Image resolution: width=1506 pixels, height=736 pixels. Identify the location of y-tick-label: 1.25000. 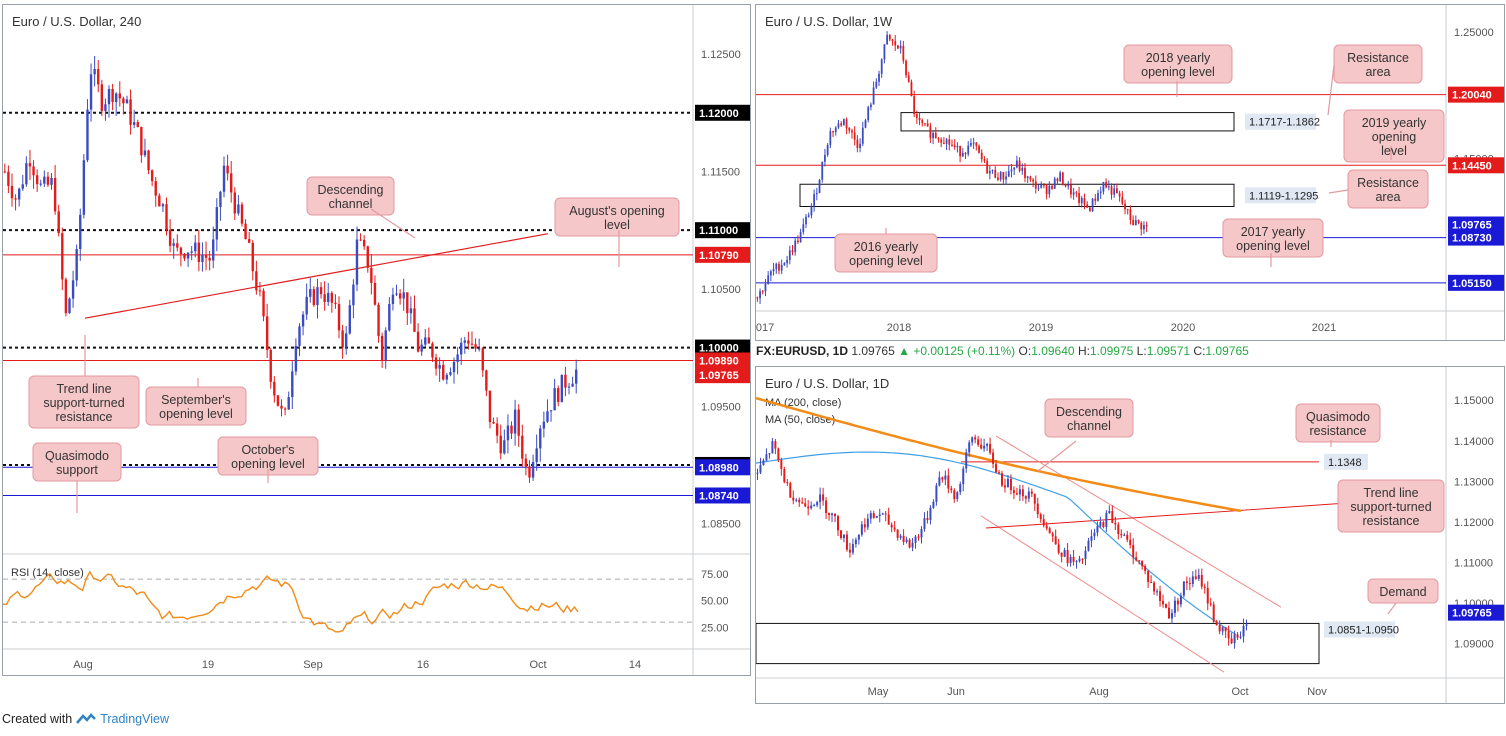
(1474, 33).